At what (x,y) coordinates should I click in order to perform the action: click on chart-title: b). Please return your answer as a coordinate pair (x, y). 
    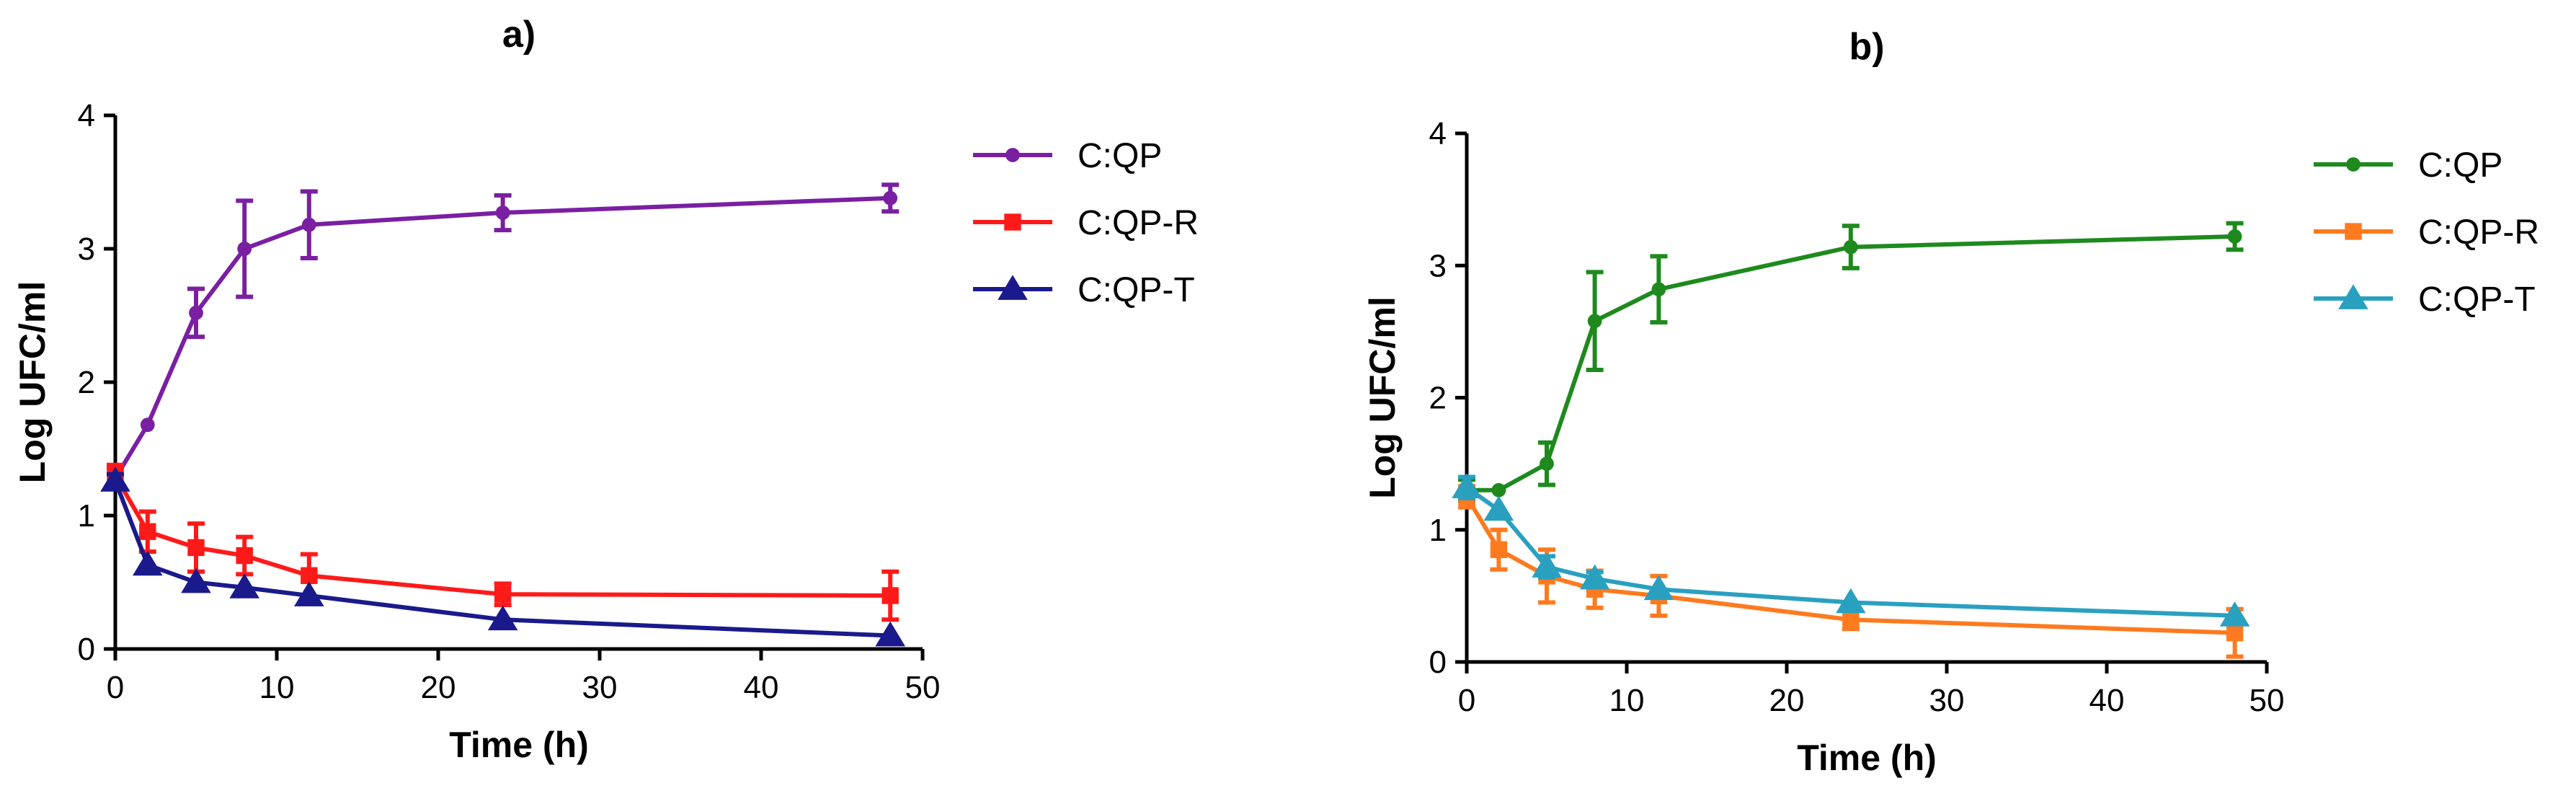
    Looking at the image, I should click on (1866, 47).